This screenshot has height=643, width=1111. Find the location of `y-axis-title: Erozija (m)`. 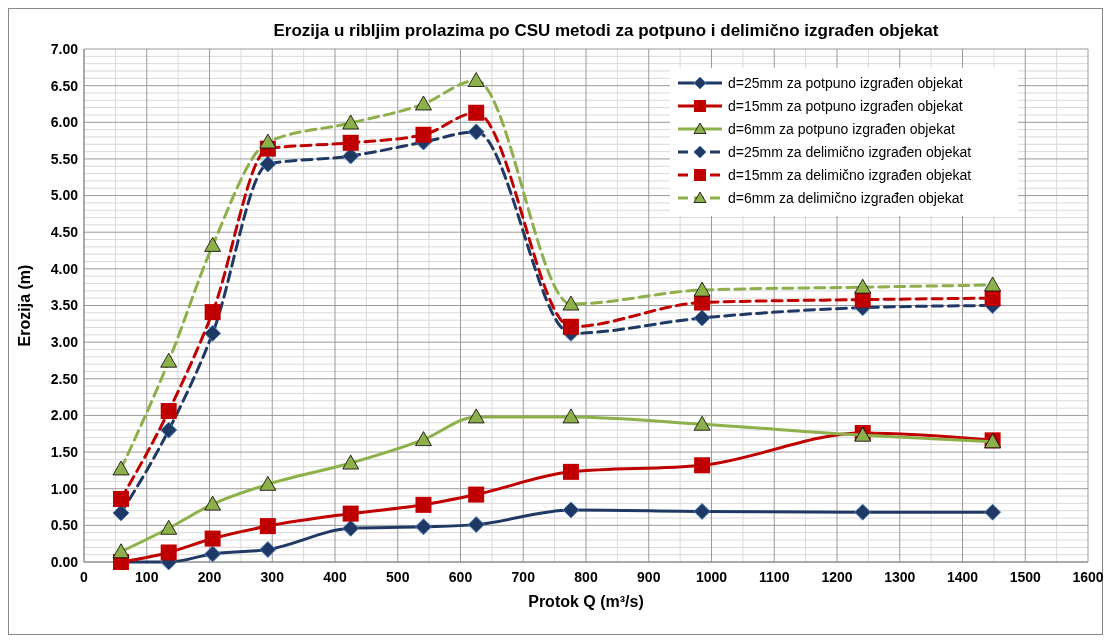

y-axis-title: Erozija (m) is located at coordinates (24, 305).